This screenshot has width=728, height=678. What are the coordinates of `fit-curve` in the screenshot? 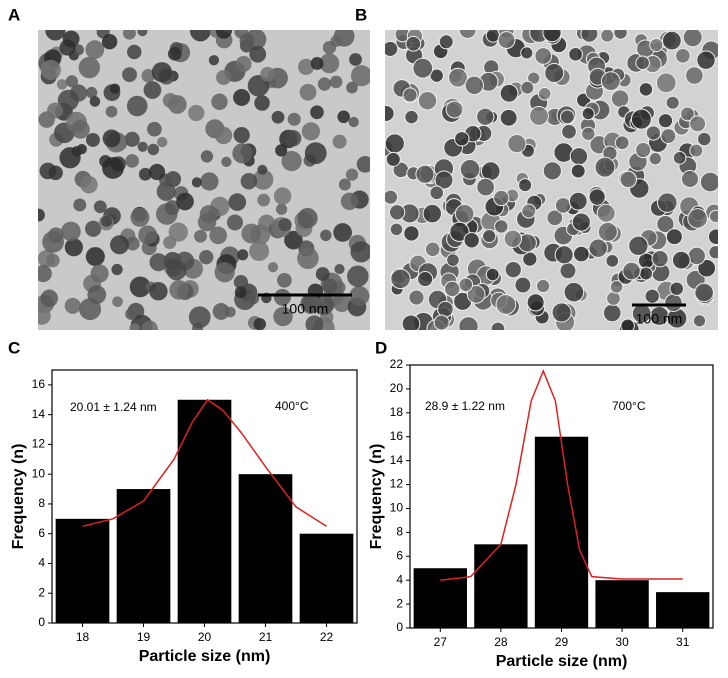 It's located at (204, 463).